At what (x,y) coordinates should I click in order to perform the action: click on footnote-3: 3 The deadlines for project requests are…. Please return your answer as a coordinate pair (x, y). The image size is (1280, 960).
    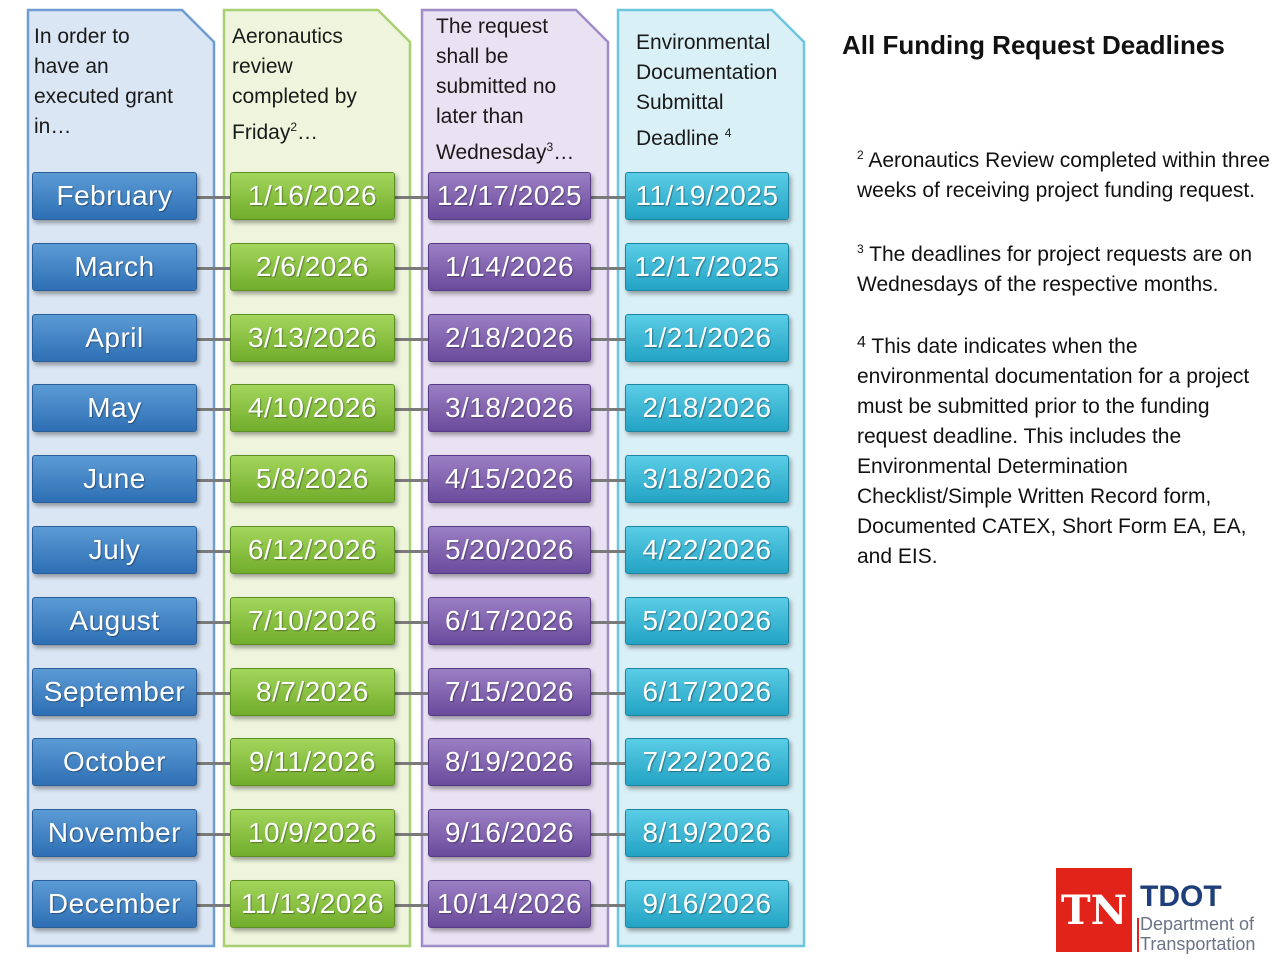
    Looking at the image, I should click on (1055, 269).